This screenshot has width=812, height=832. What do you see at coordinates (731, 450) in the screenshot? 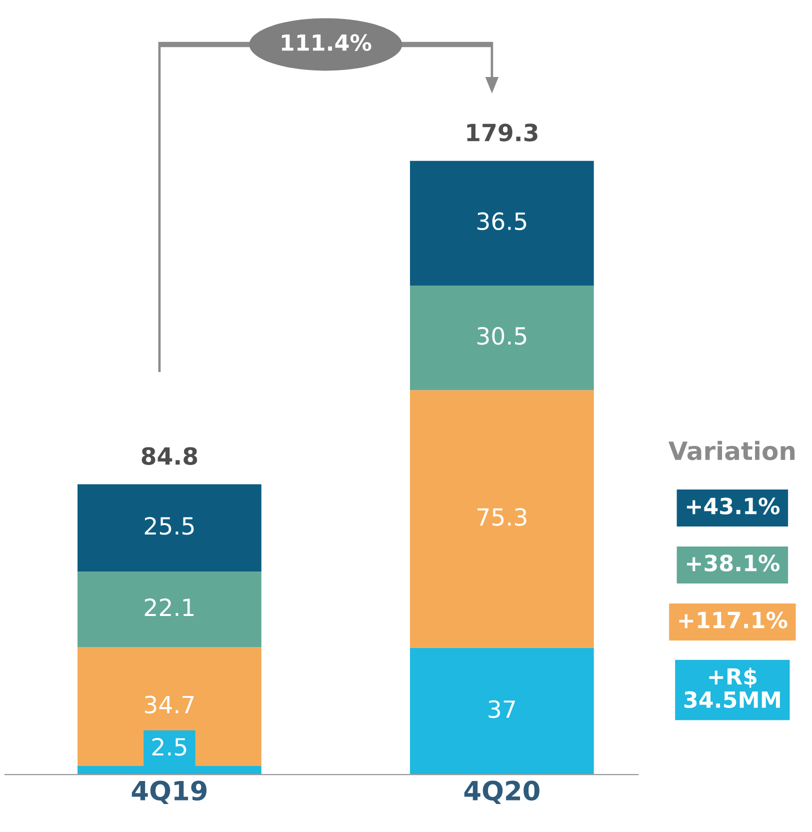
I see `text: Variation` at bounding box center [731, 450].